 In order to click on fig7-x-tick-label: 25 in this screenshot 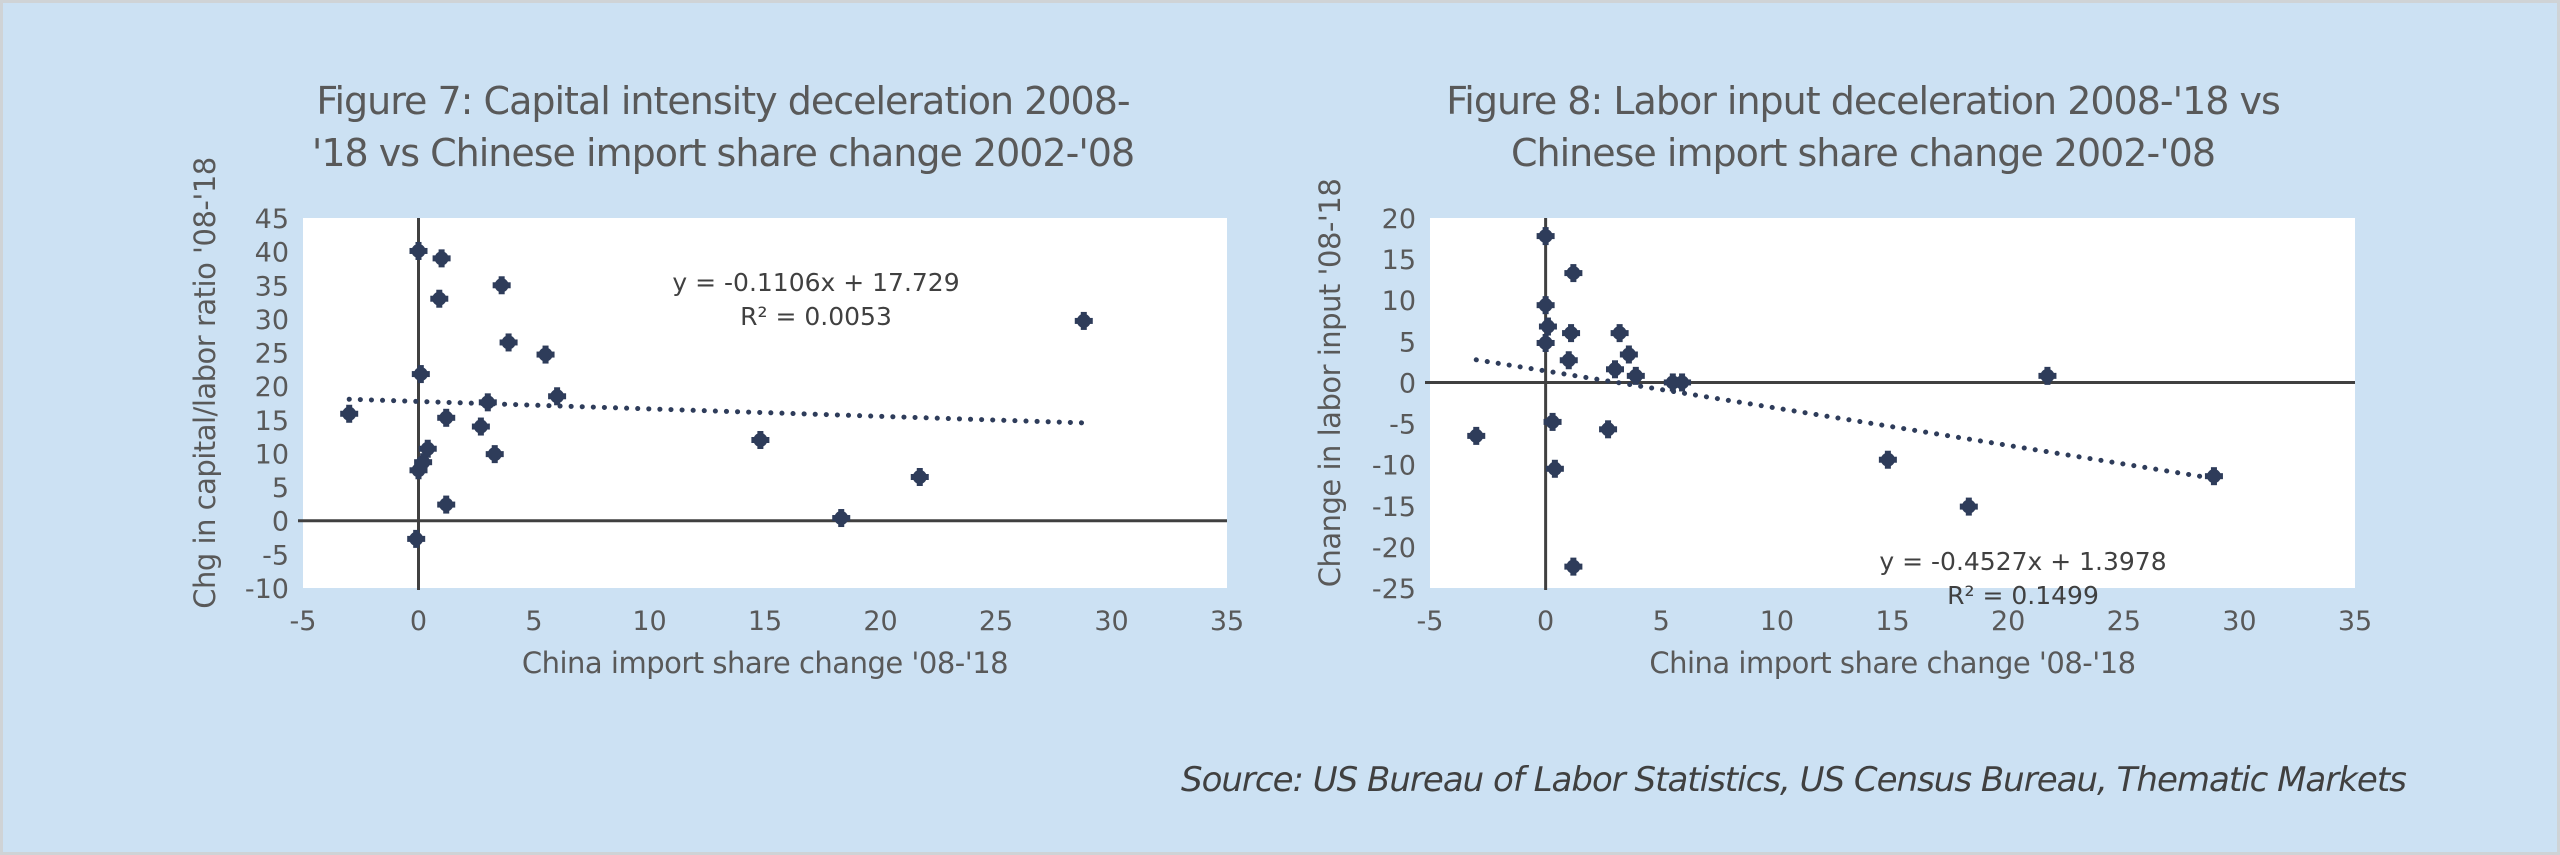, I will do `click(996, 621)`.